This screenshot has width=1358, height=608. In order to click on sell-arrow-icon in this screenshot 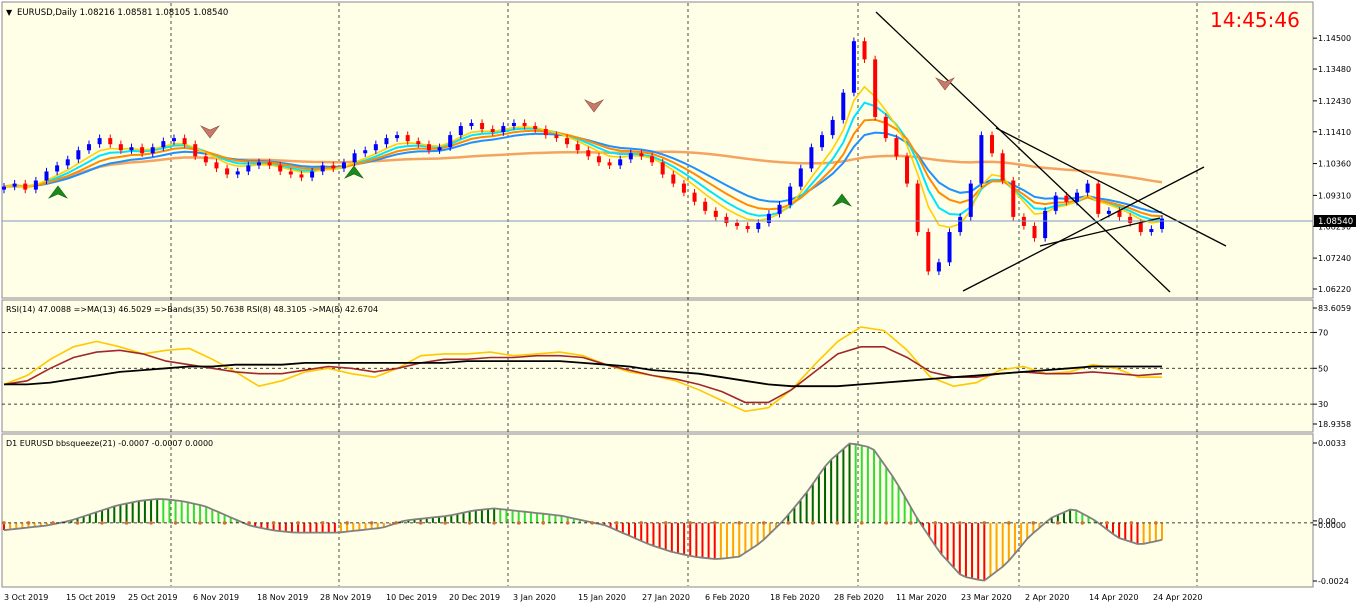, I will do `click(945, 84)`.